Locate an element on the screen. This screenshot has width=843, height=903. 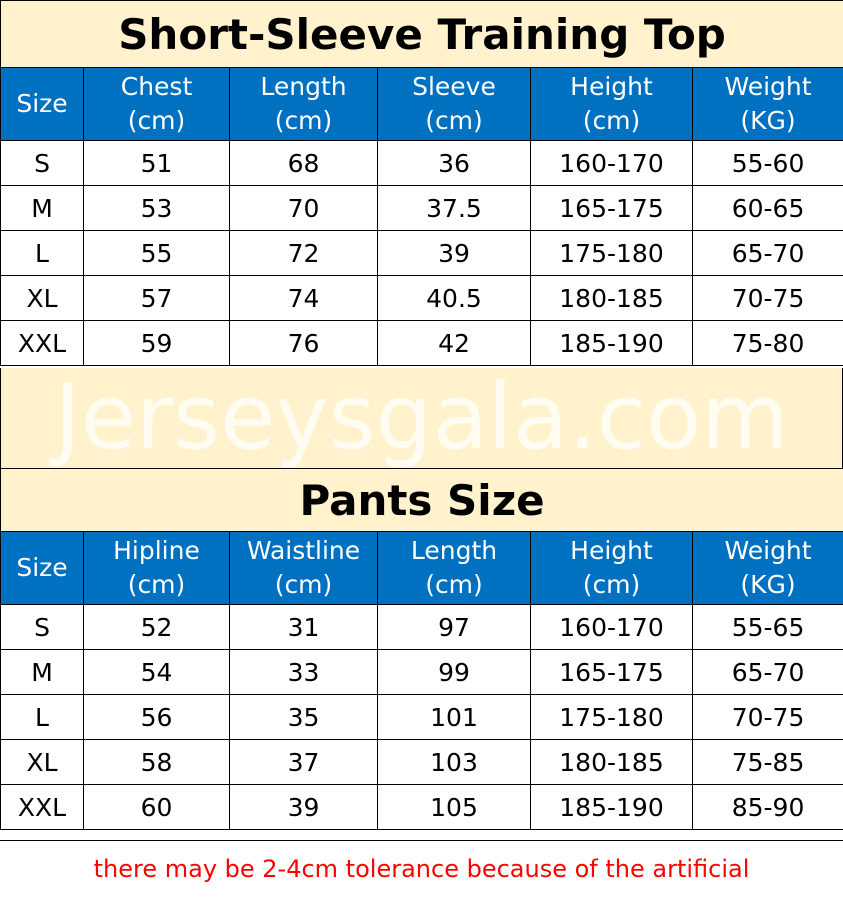
value-cell: 55-65 is located at coordinates (767, 627).